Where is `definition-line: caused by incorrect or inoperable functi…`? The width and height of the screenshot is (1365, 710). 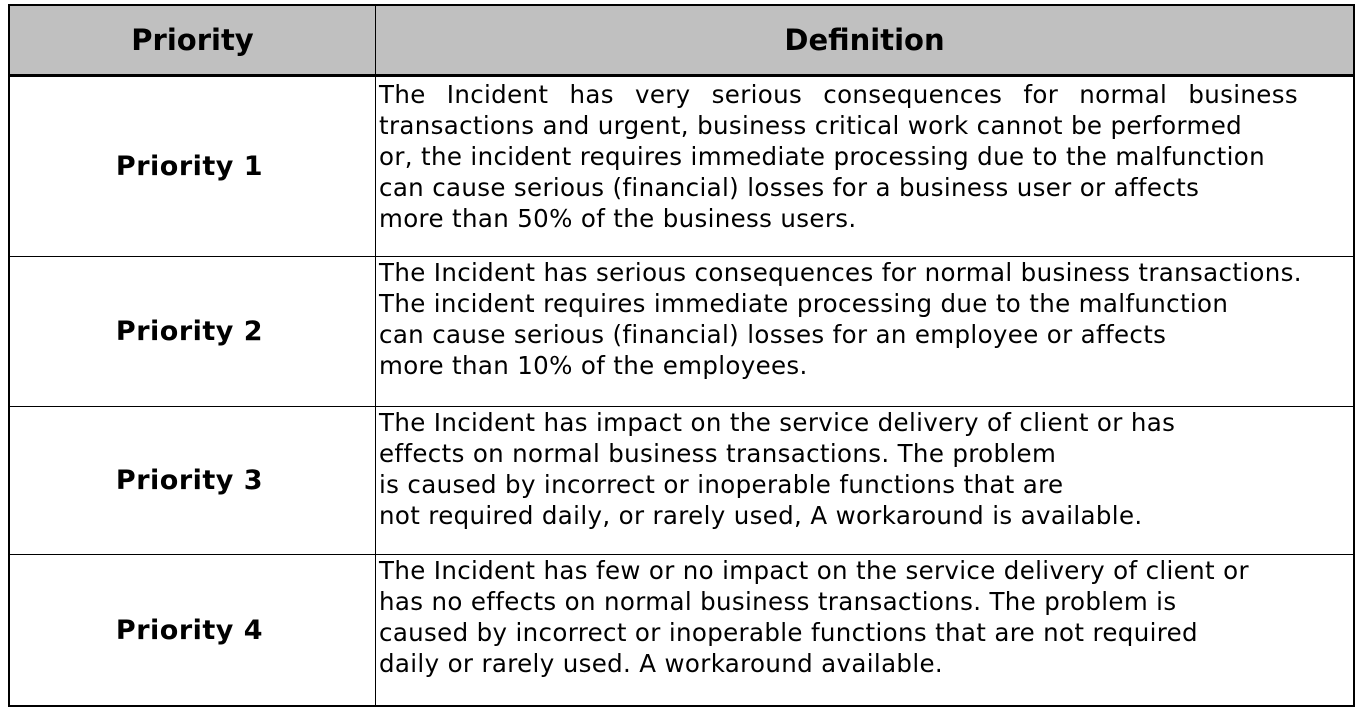 definition-line: caused by incorrect or inoperable functi… is located at coordinates (788, 632).